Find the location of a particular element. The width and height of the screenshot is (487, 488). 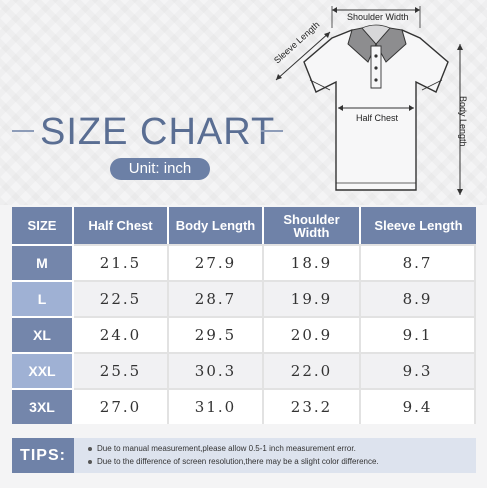

table-cell: 29.5 is located at coordinates (216, 334).